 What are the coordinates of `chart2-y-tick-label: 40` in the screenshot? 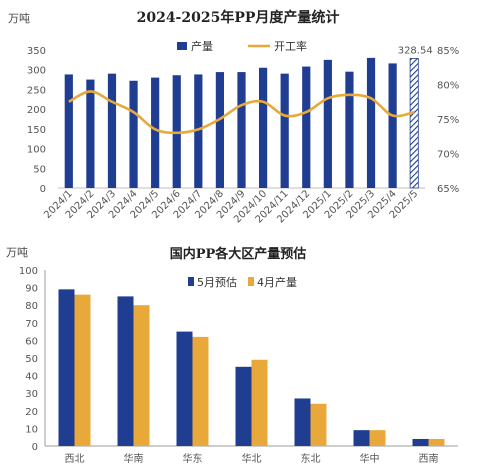 It's located at (31, 377).